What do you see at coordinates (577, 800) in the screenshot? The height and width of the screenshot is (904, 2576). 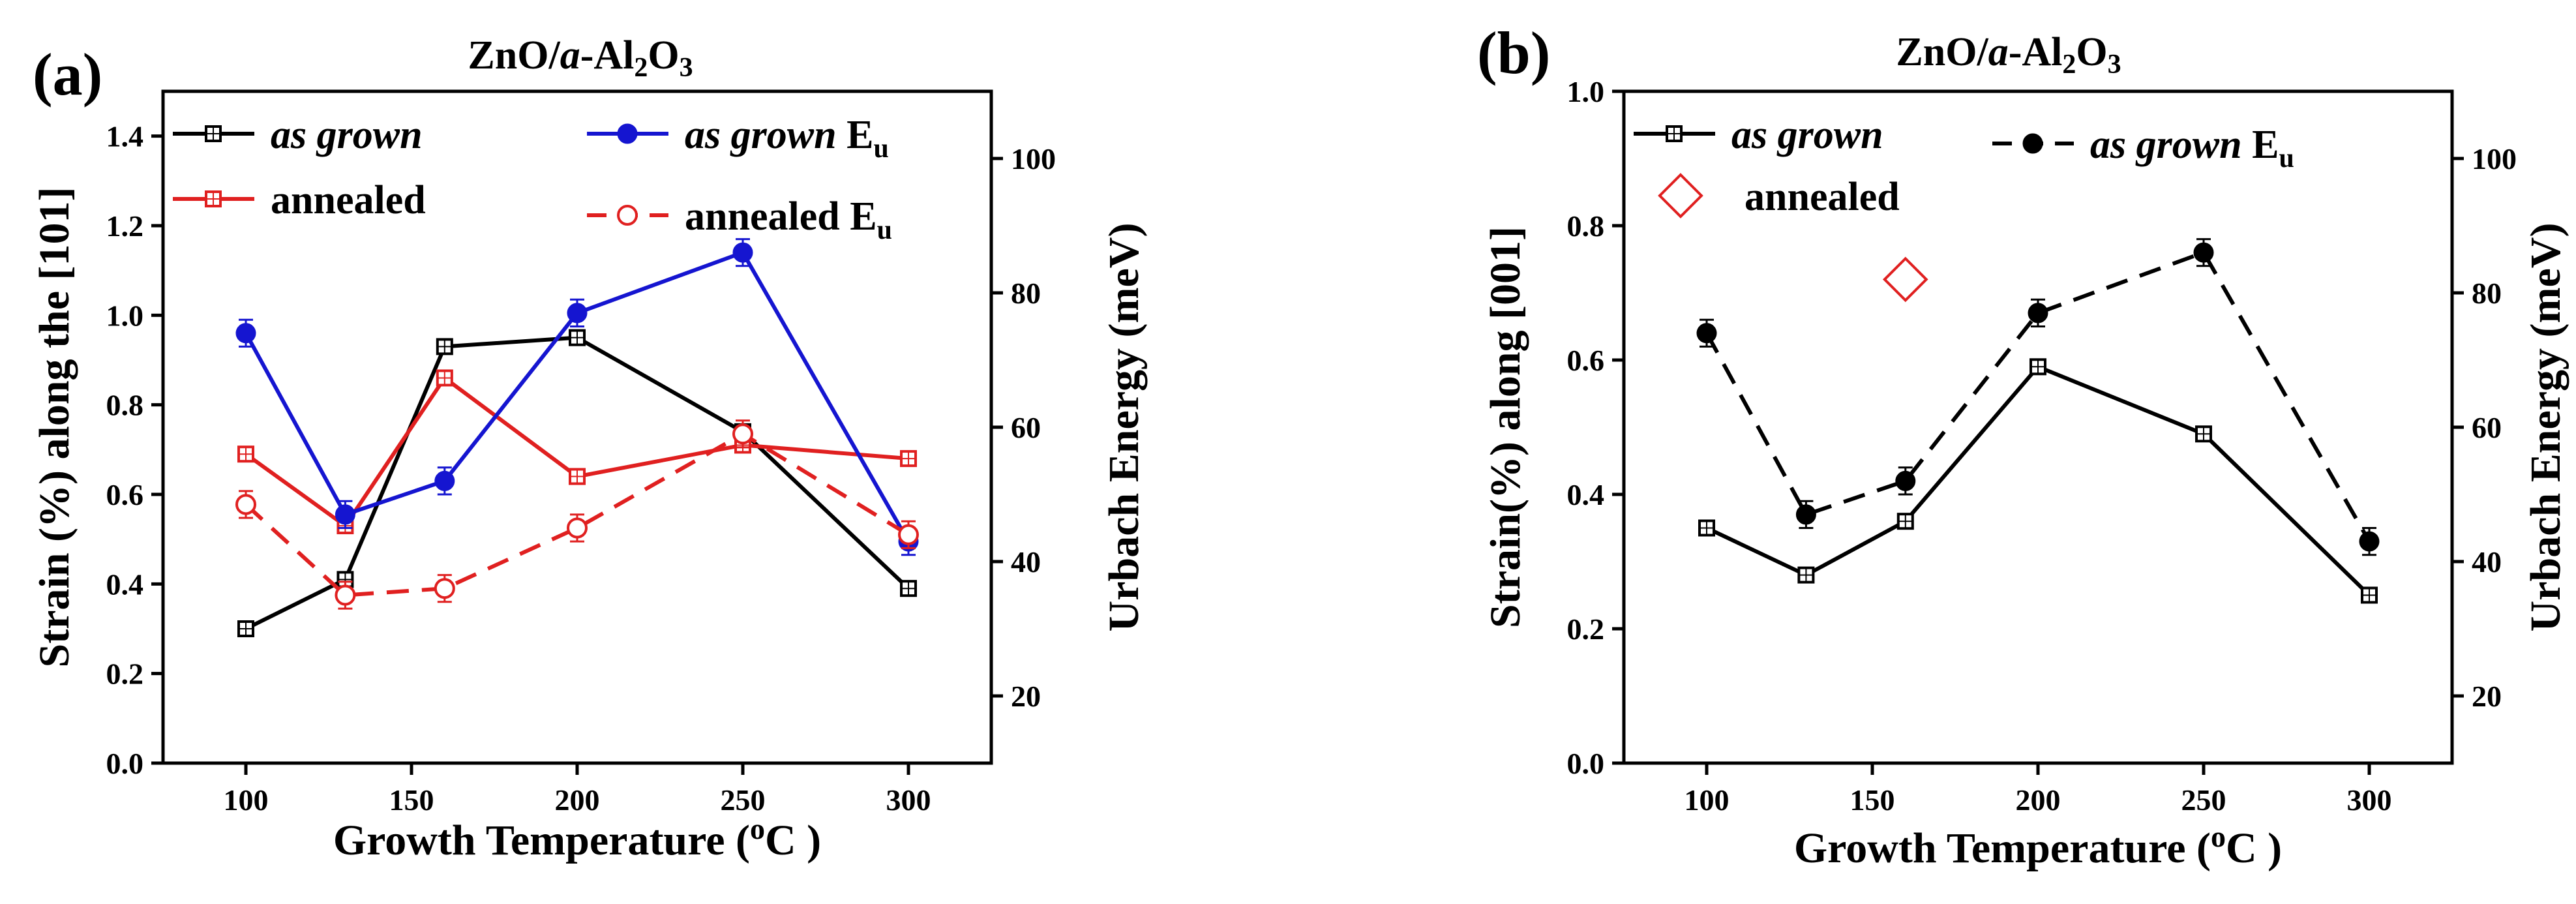 I see `panel-a-x-tick-label-200: 200` at bounding box center [577, 800].